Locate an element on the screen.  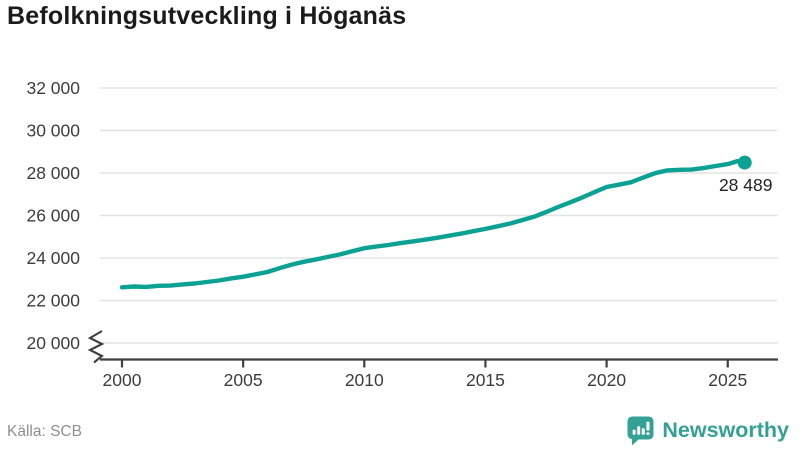
y-axis-break-icon is located at coordinates (96, 347).